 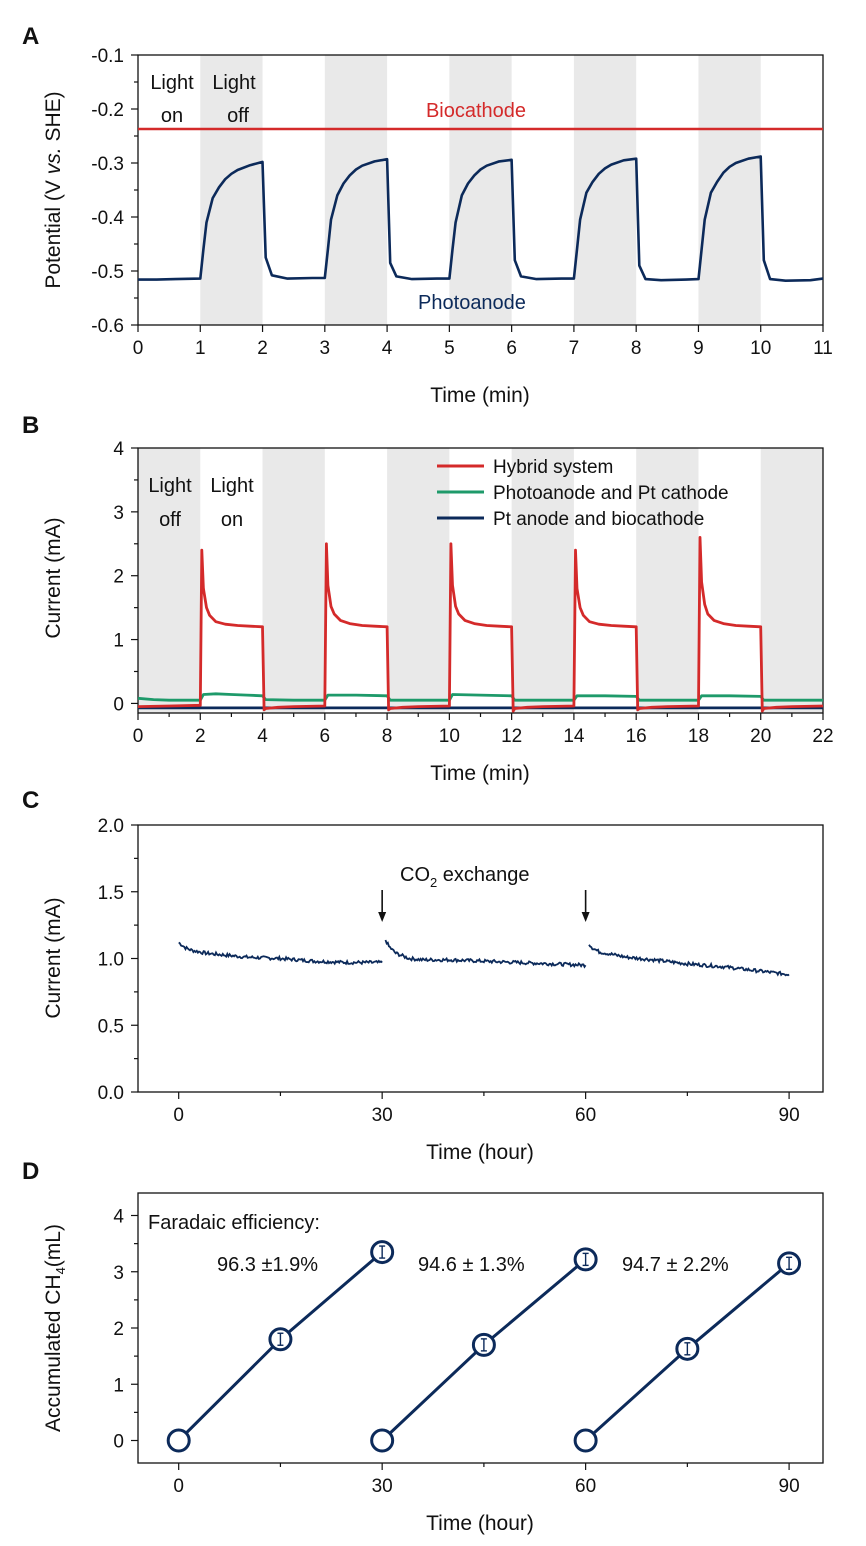 What do you see at coordinates (585, 917) in the screenshot?
I see `co2-exchange-arrow-head` at bounding box center [585, 917].